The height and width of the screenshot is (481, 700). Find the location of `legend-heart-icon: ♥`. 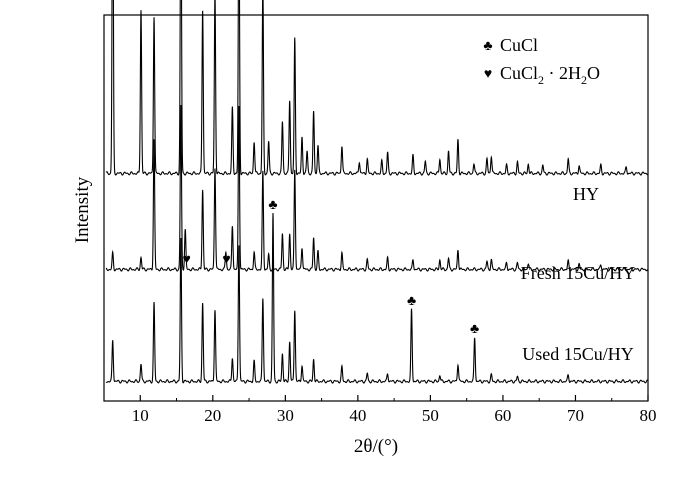

legend-heart-icon: ♥ is located at coordinates (488, 74).